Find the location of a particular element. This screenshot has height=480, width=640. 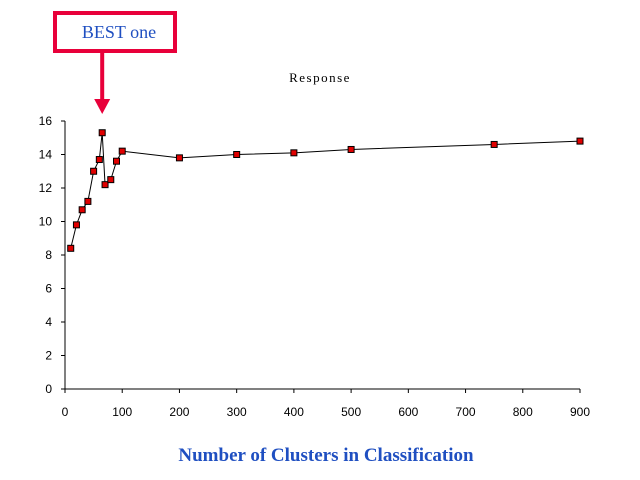

y-tick-label: 12 is located at coordinates (46, 188).